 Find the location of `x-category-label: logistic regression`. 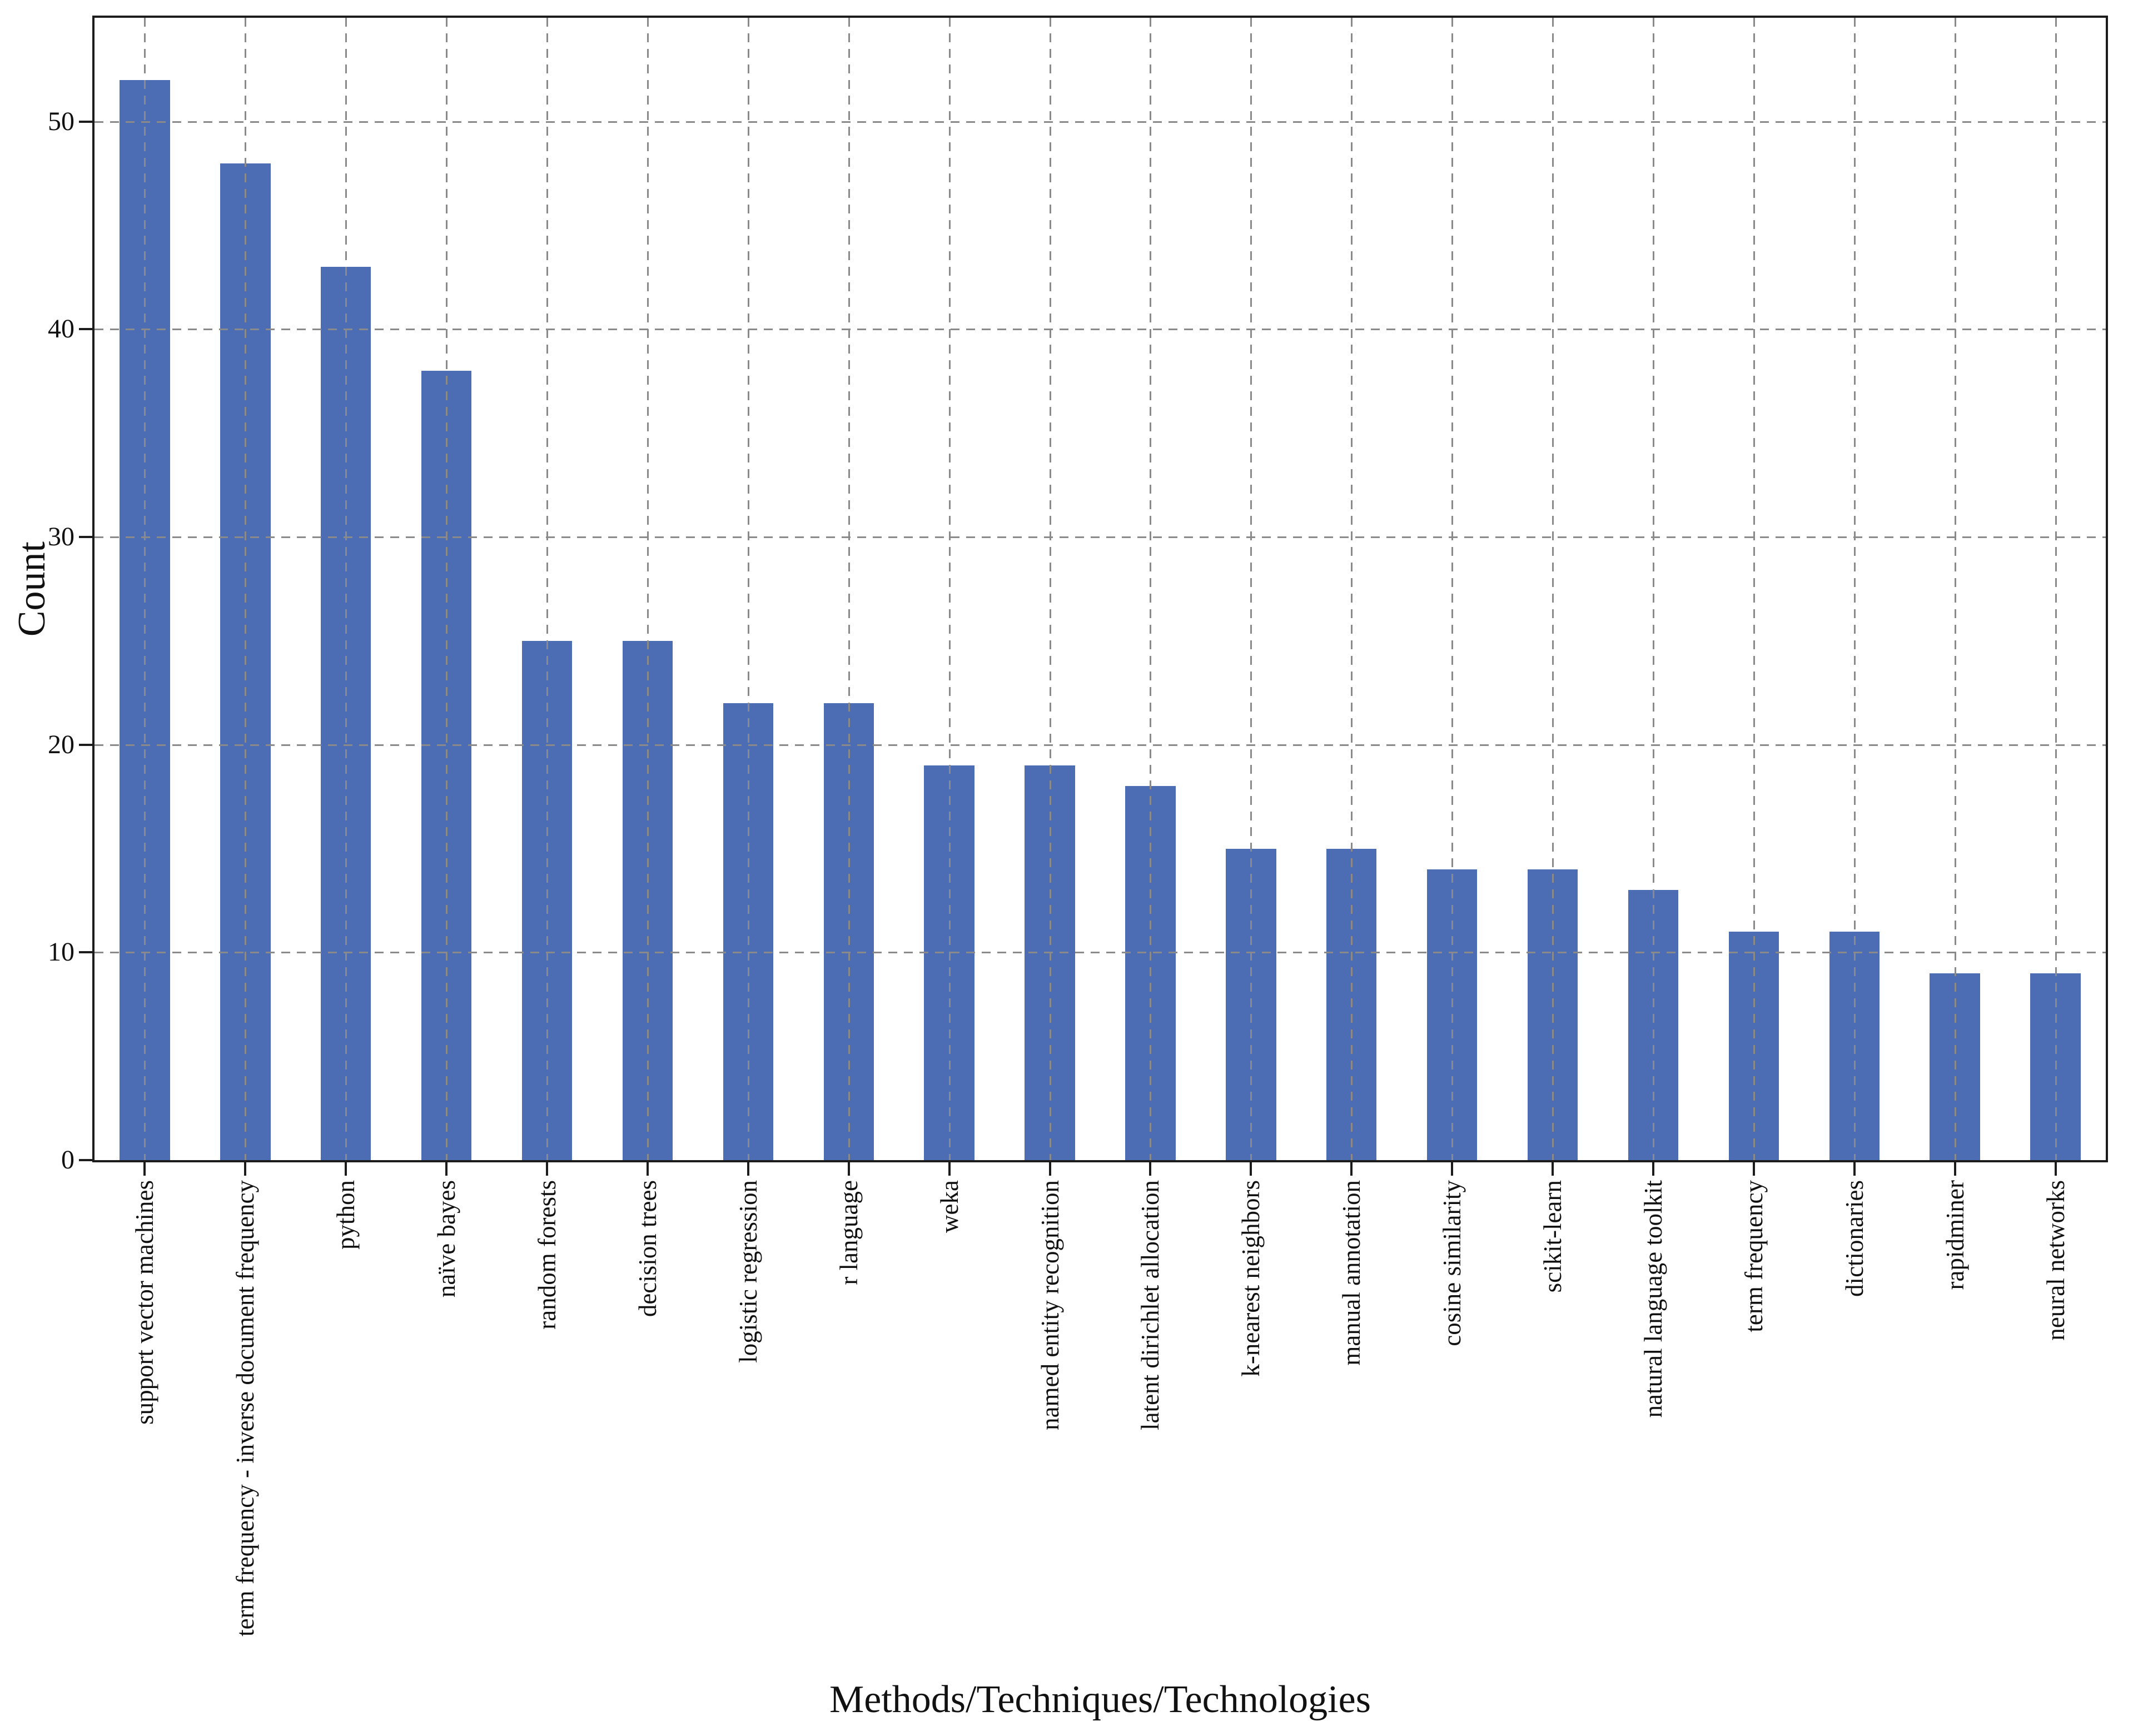

x-category-label: logistic regression is located at coordinates (748, 1271).